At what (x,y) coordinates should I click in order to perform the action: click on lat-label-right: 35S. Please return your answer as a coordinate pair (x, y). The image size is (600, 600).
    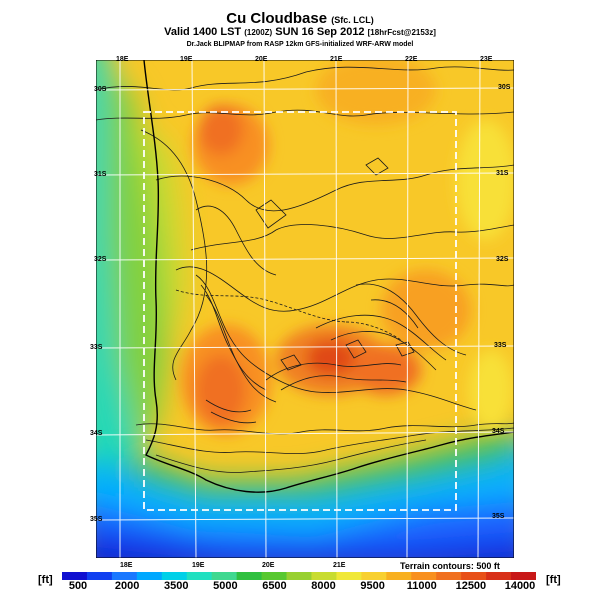
    Looking at the image, I should click on (498, 516).